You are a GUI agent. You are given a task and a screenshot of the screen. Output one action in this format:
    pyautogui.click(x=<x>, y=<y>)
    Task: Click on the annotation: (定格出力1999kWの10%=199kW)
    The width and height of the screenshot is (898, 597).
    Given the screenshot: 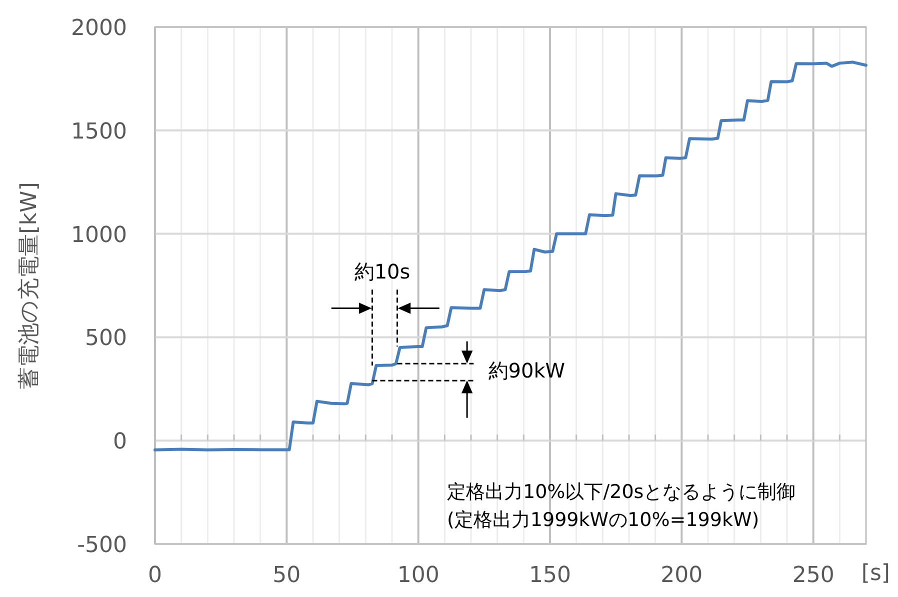 What is the action you would take?
    pyautogui.click(x=603, y=520)
    